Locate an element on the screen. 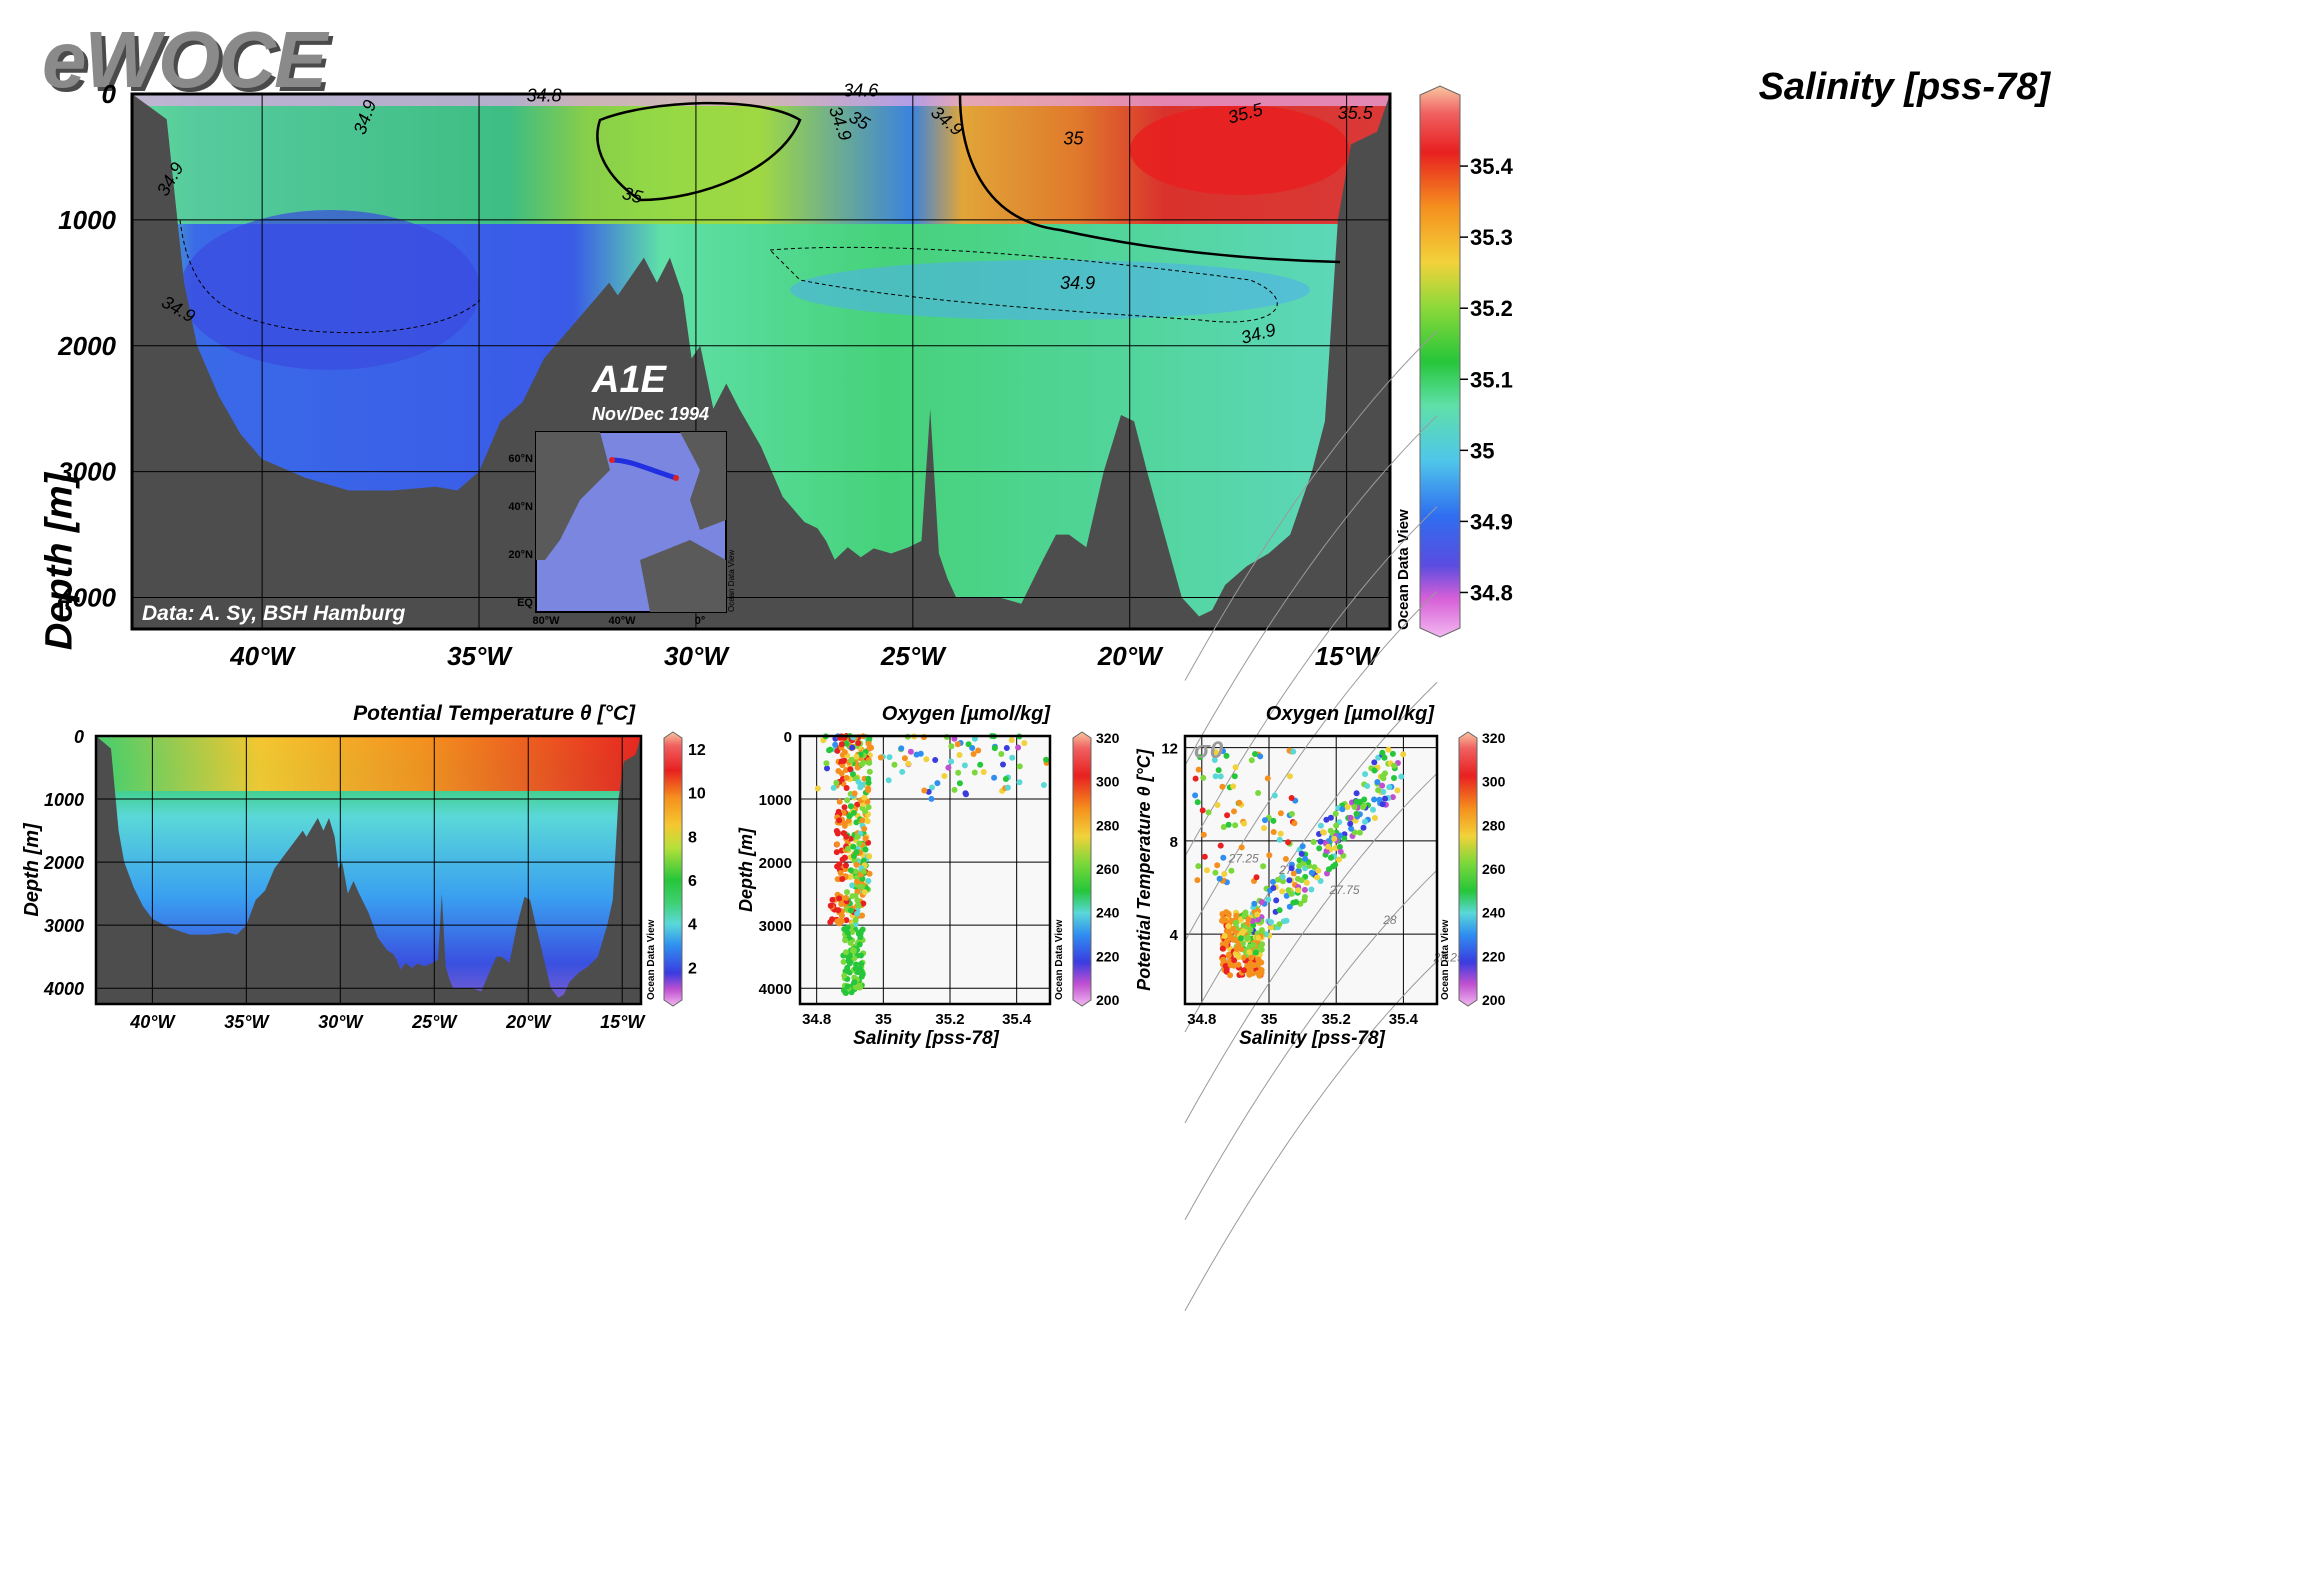  ts-cbar-tick-label: 200 is located at coordinates (1494, 1000).